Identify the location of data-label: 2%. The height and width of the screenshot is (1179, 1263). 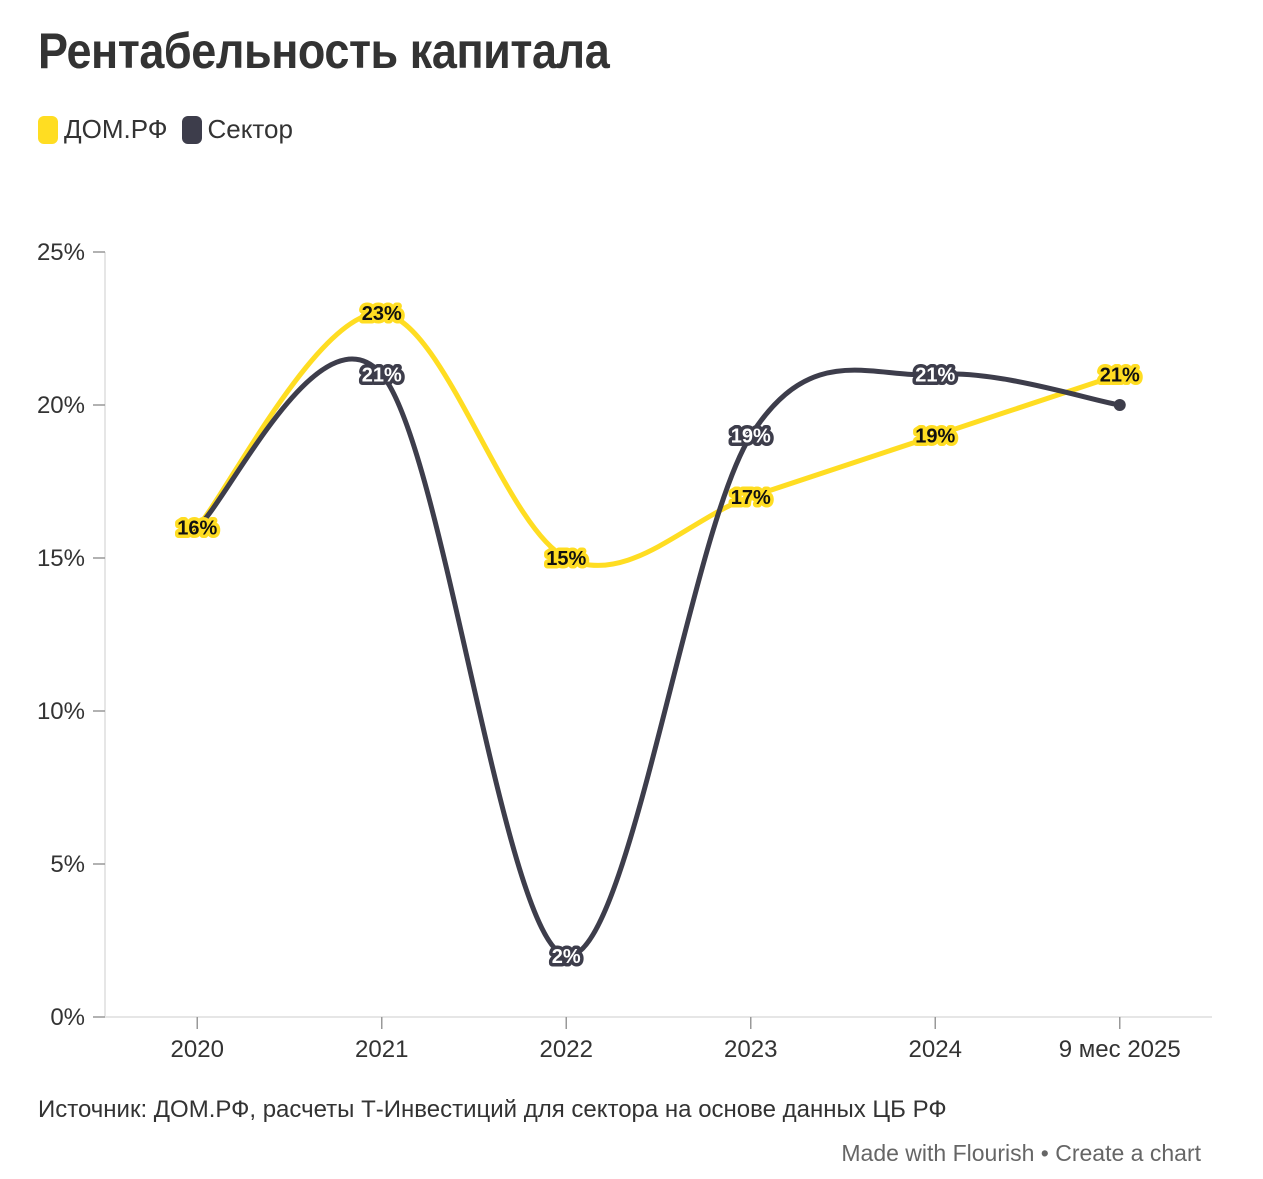
(566, 957).